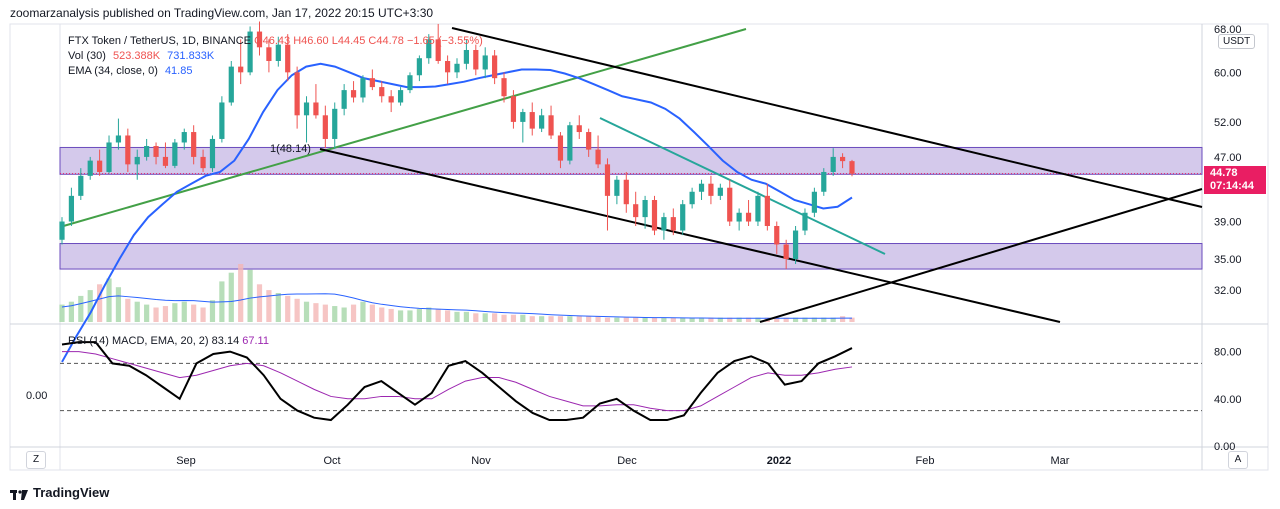  What do you see at coordinates (178, 71) in the screenshot?
I see `ema-value: 41.85` at bounding box center [178, 71].